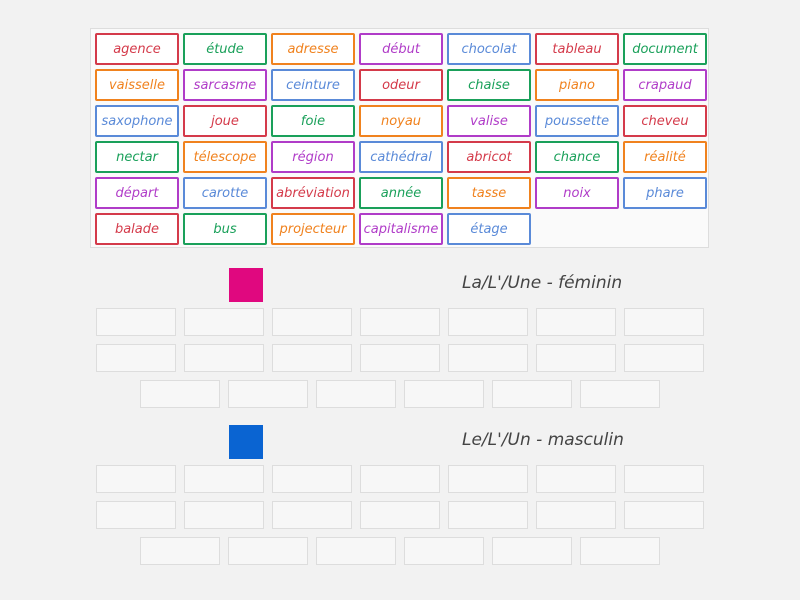 The height and width of the screenshot is (600, 800). Describe the element at coordinates (489, 229) in the screenshot. I see `word-tile: étage` at that location.